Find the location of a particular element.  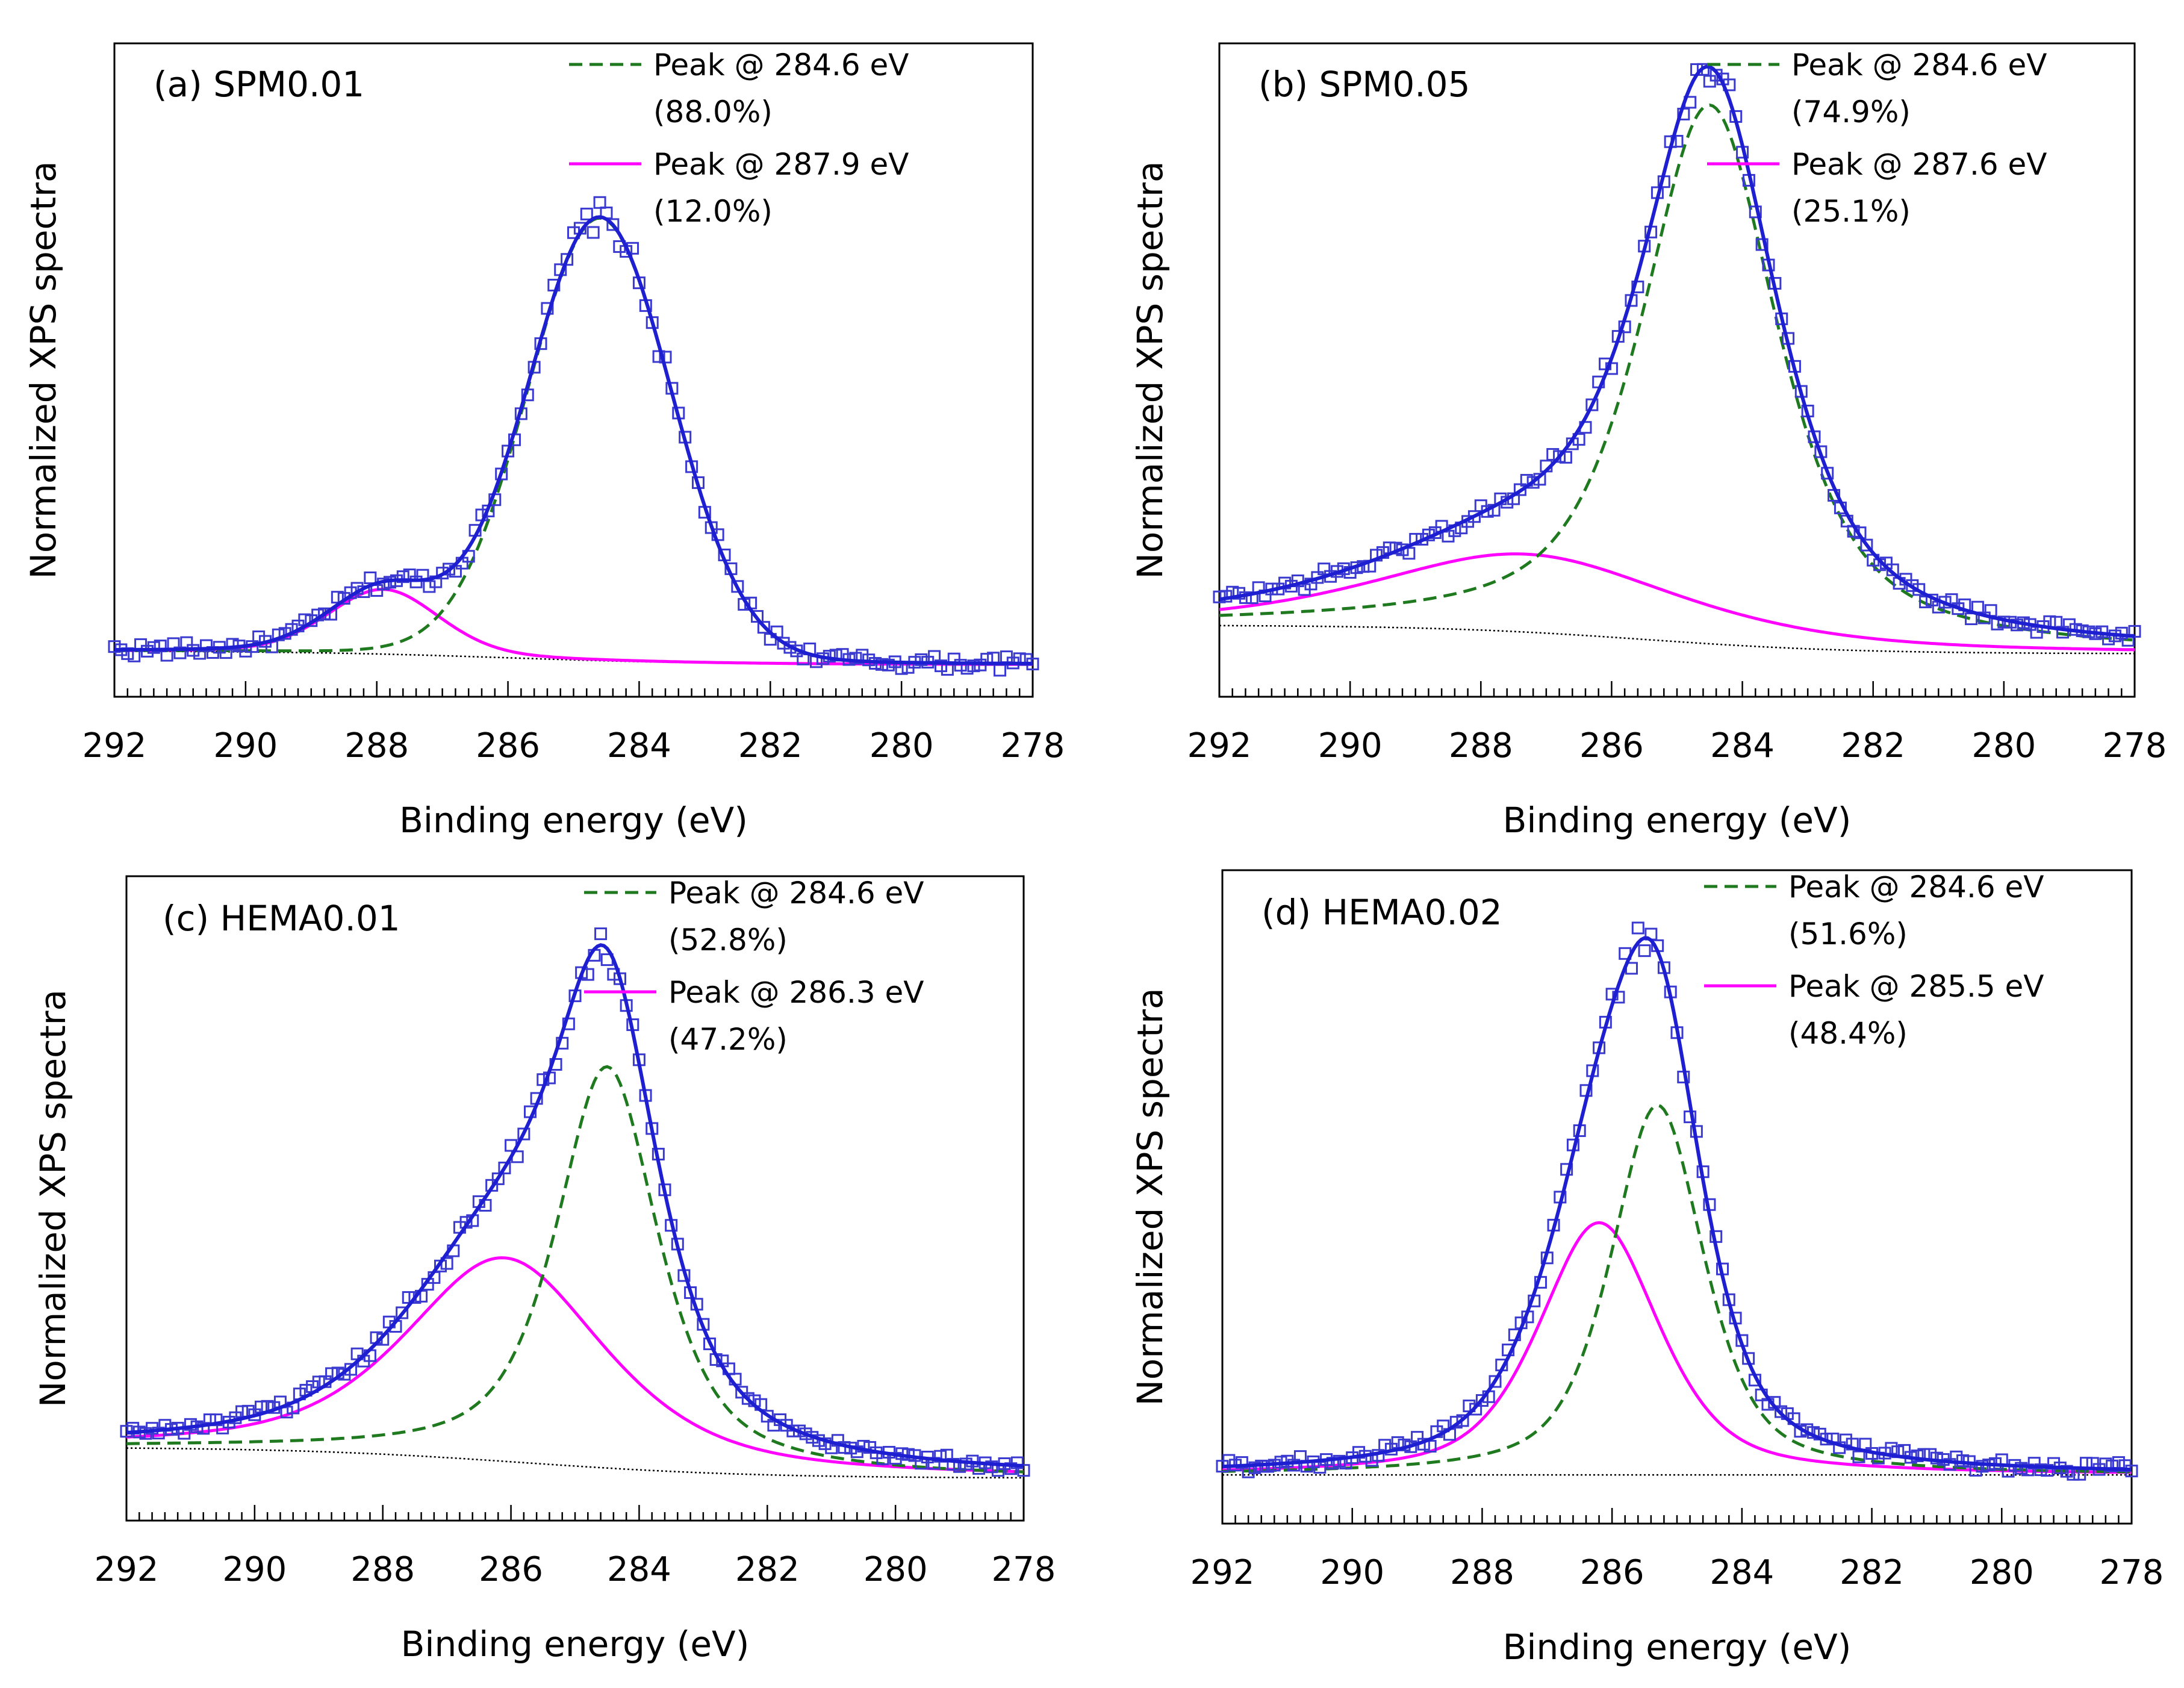

legend-percent: (48.4%) is located at coordinates (1848, 1033).